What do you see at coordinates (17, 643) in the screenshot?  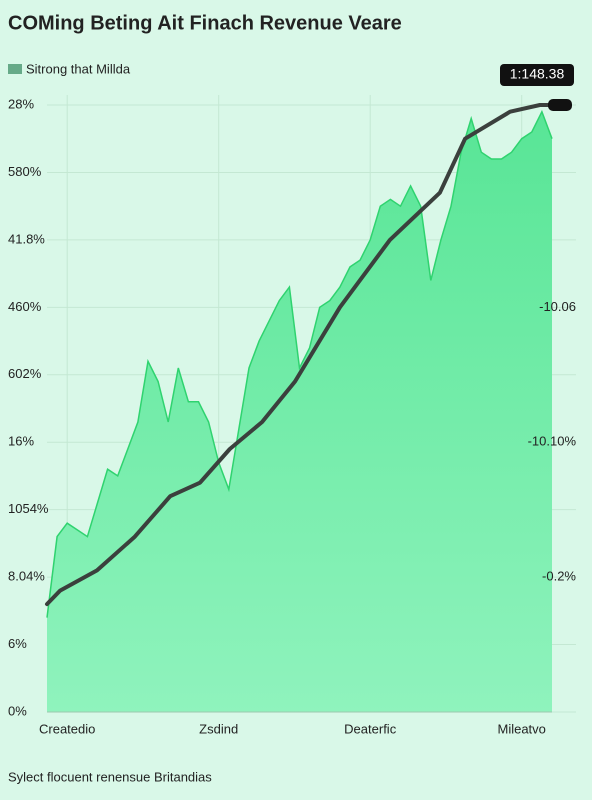 I see `y-tick-label: 6%` at bounding box center [17, 643].